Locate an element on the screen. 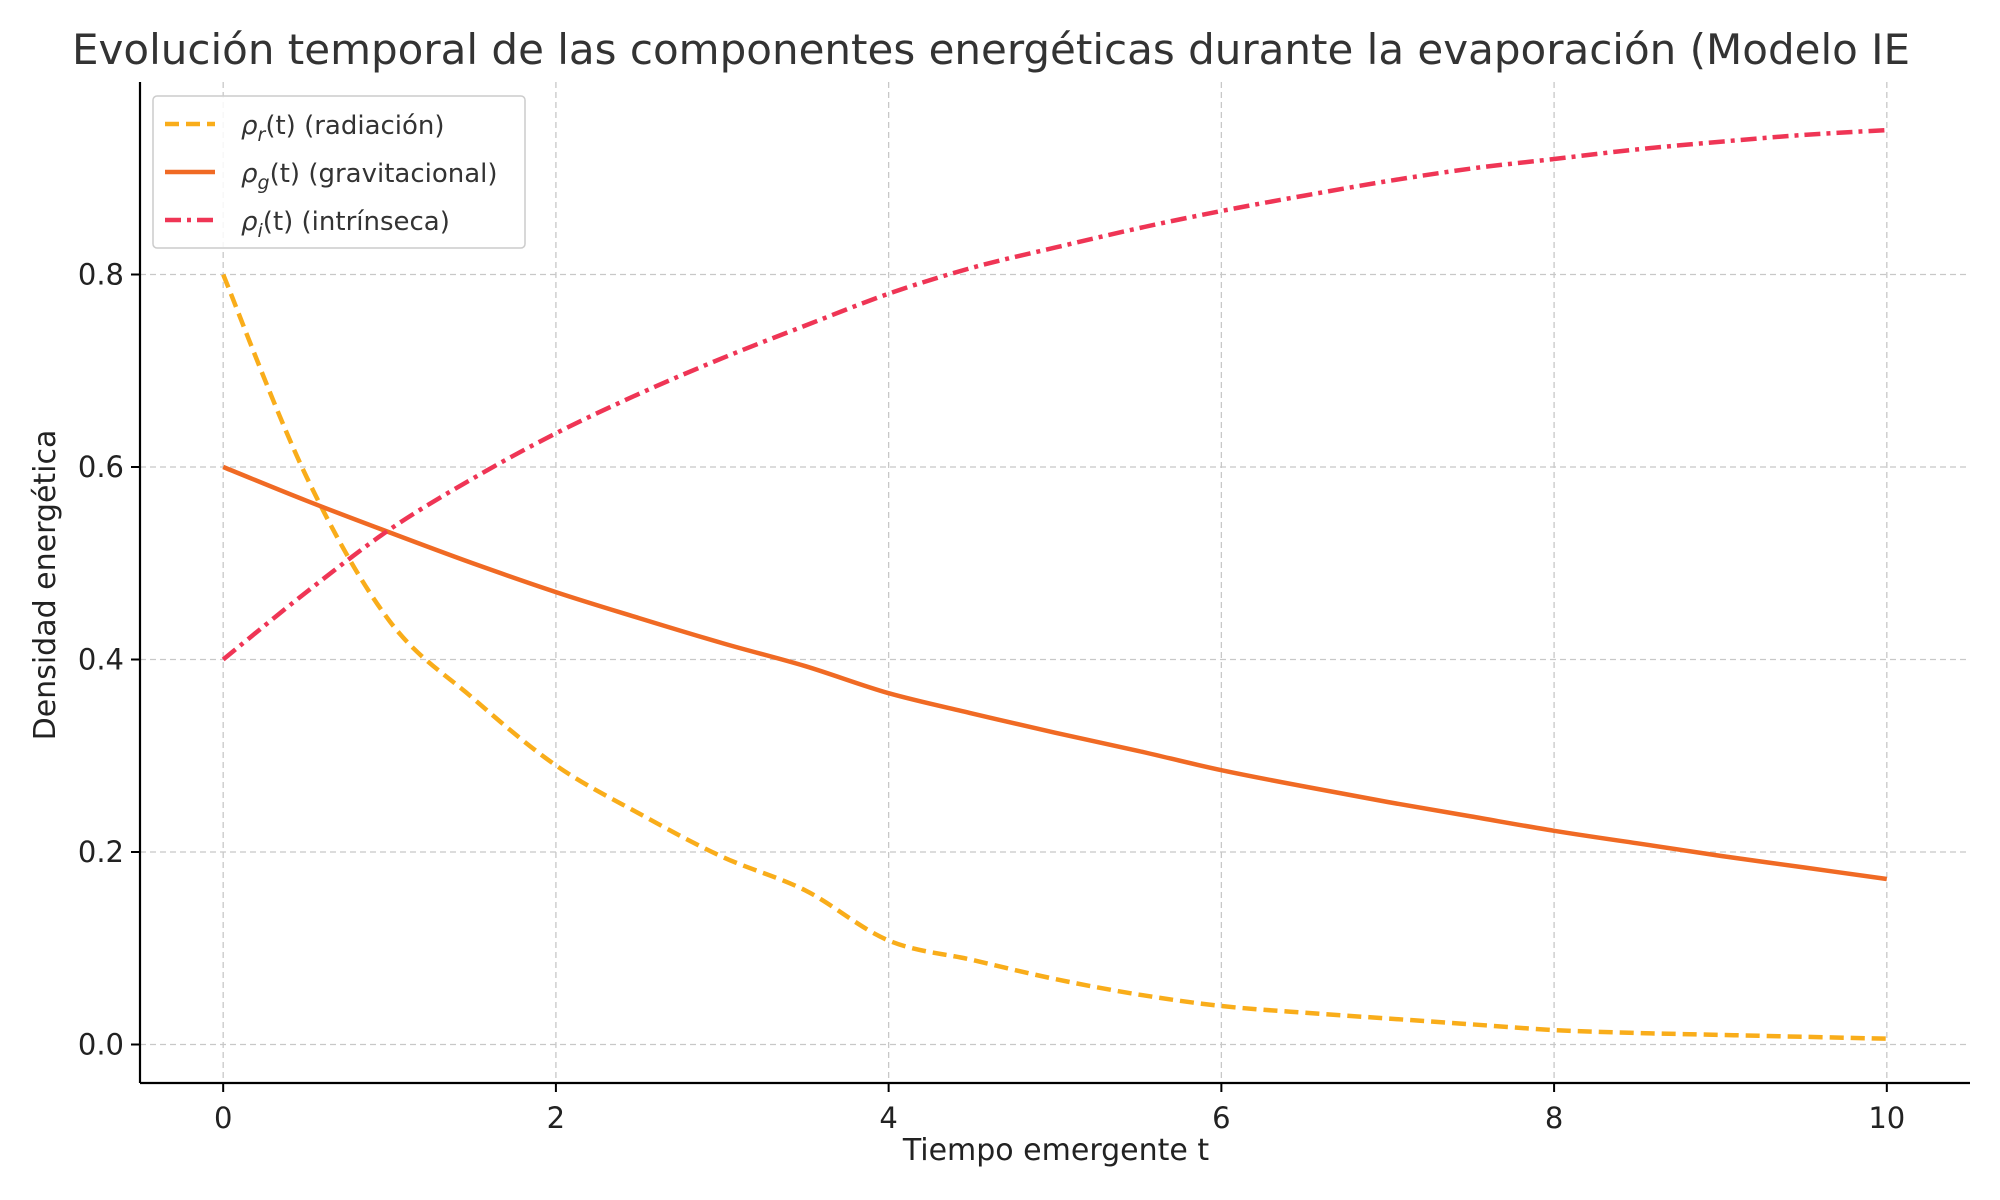 Image resolution: width=2000 pixels, height=1200 pixels. y-tick-label: 0.4 is located at coordinates (101, 660).